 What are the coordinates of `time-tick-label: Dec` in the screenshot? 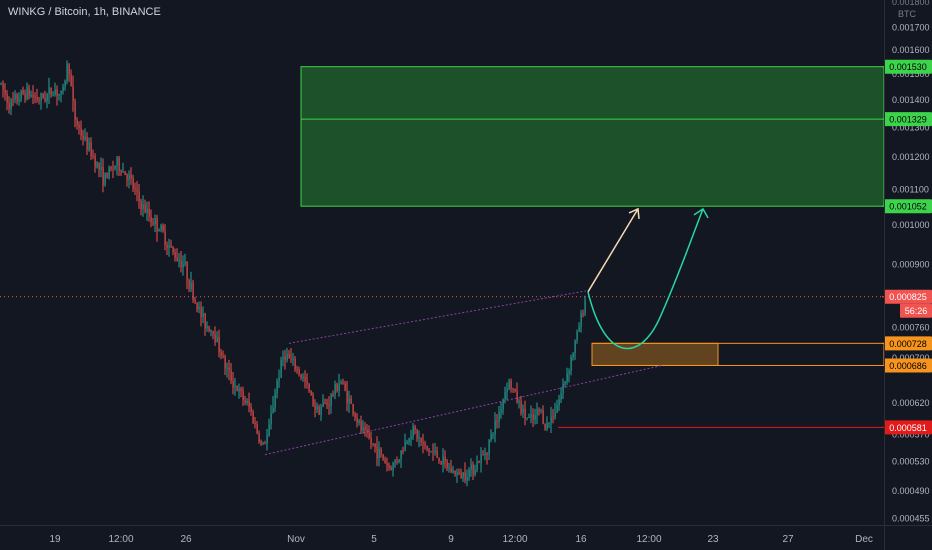 It's located at (864, 539).